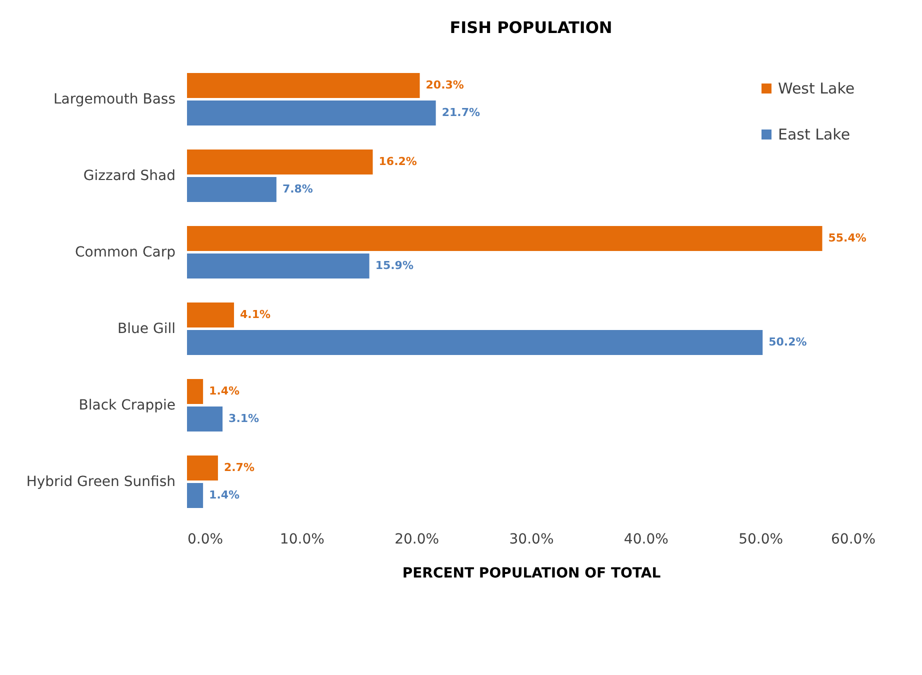 The width and height of the screenshot is (922, 675). I want to click on data-label: 50.2%, so click(787, 342).